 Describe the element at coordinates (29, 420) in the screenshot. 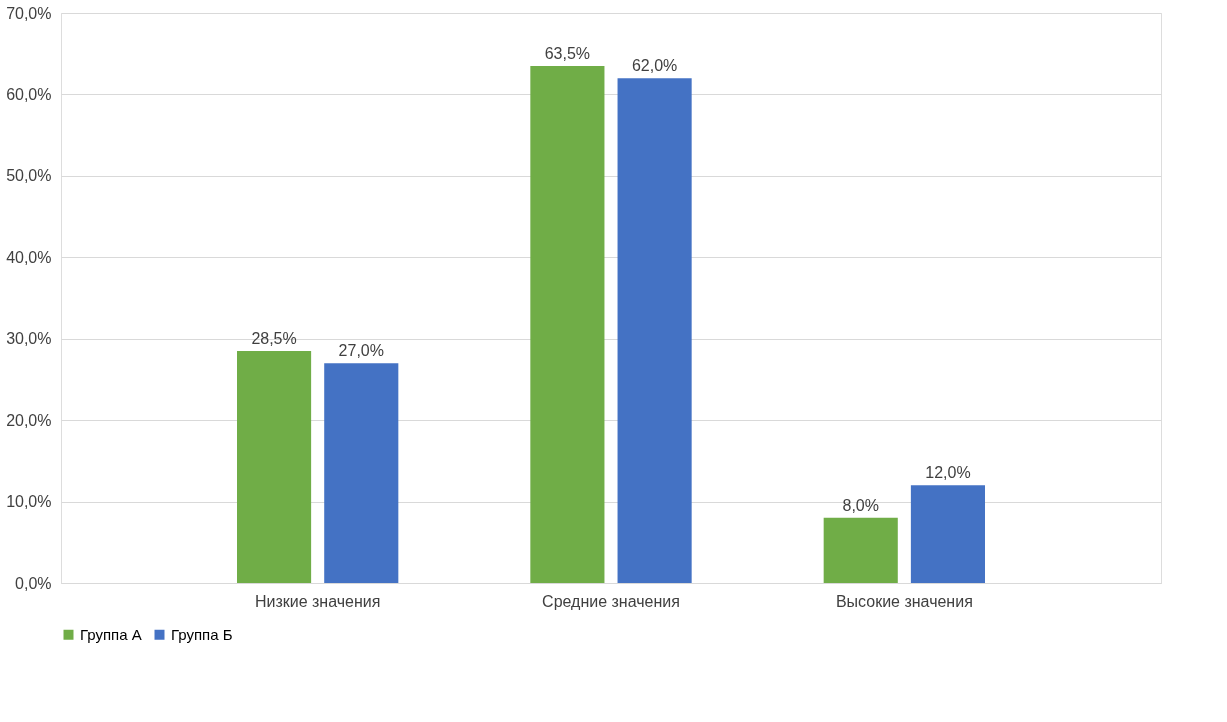

I see `y-tick-label: 20,0%` at that location.